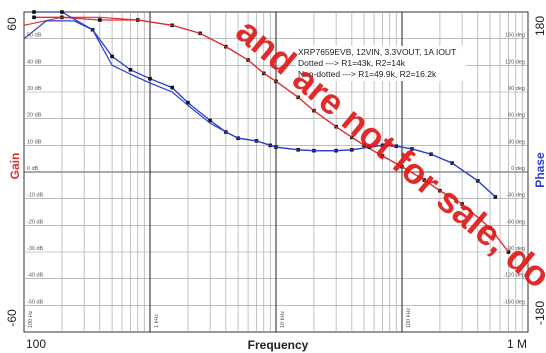 Image resolution: width=546 pixels, height=353 pixels. Describe the element at coordinates (517, 344) in the screenshot. I see `x-max-label: 1 M` at that location.